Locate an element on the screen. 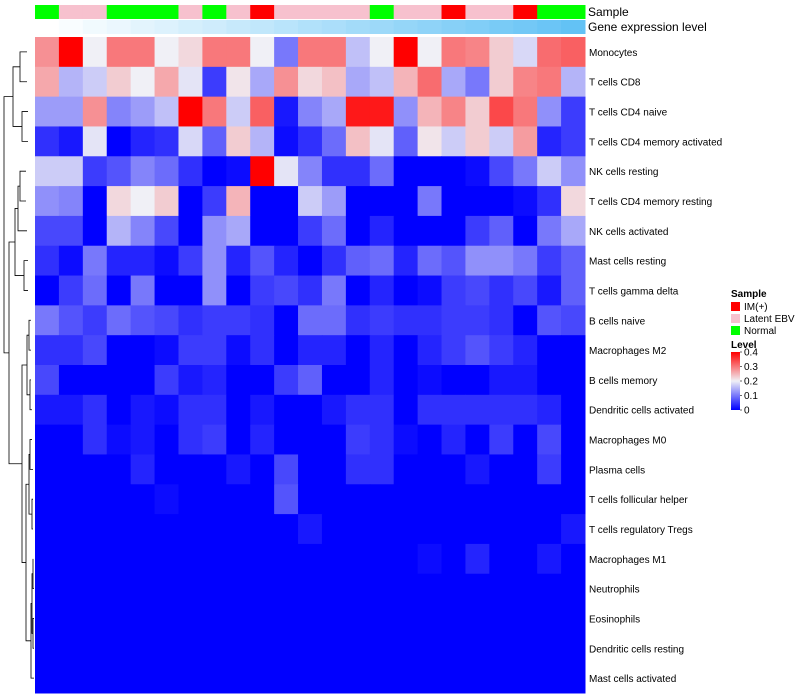  legend-sample-label: IM(+) is located at coordinates (756, 307).